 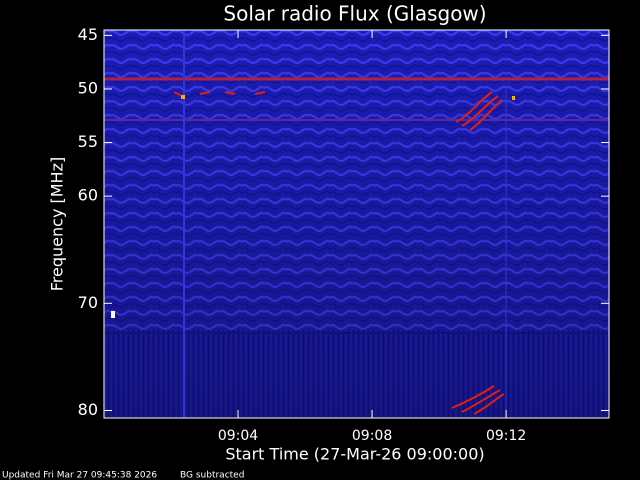 What do you see at coordinates (88, 141) in the screenshot?
I see `y-tick-label: 55` at bounding box center [88, 141].